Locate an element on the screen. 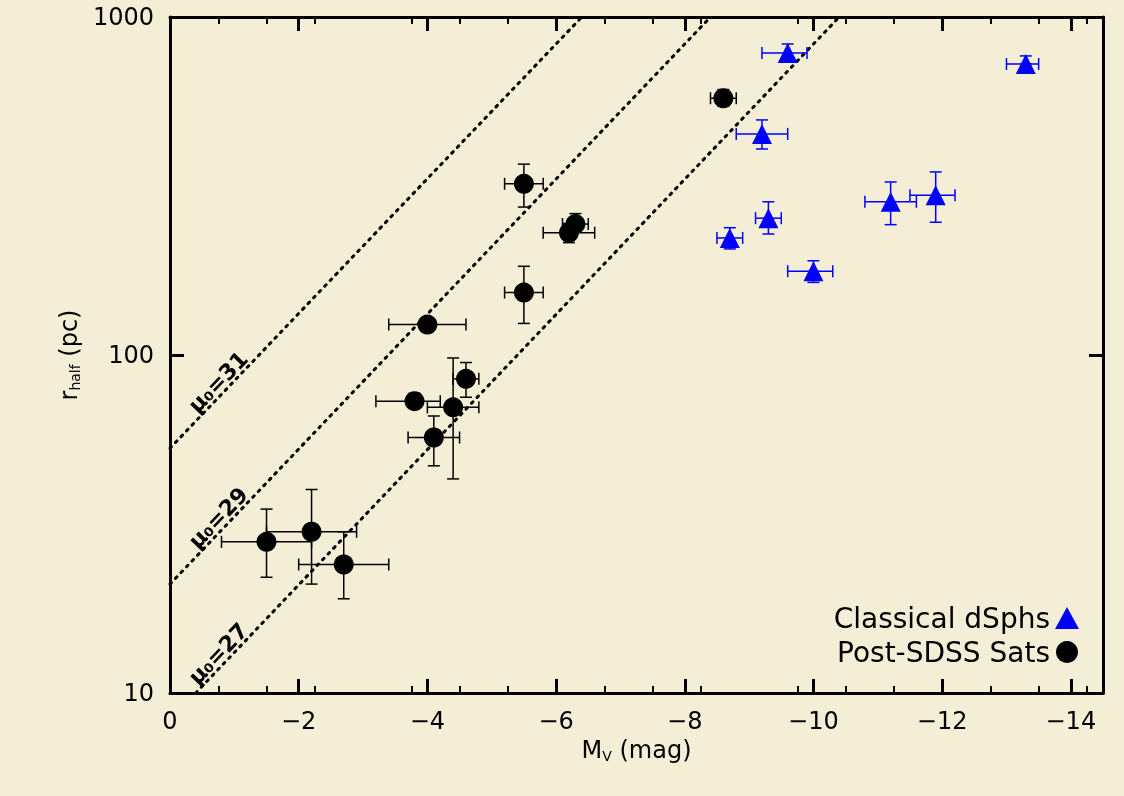 The height and width of the screenshot is (796, 1124). y-tick-label: 1000 is located at coordinates (123, 17).